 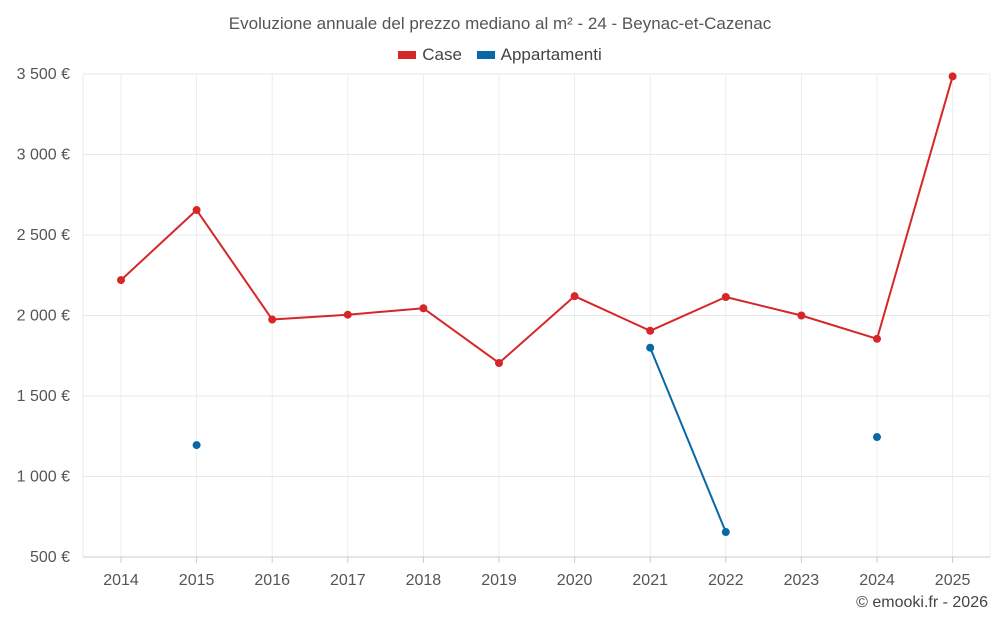 What do you see at coordinates (424, 580) in the screenshot?
I see `x-tick-label: 2018` at bounding box center [424, 580].